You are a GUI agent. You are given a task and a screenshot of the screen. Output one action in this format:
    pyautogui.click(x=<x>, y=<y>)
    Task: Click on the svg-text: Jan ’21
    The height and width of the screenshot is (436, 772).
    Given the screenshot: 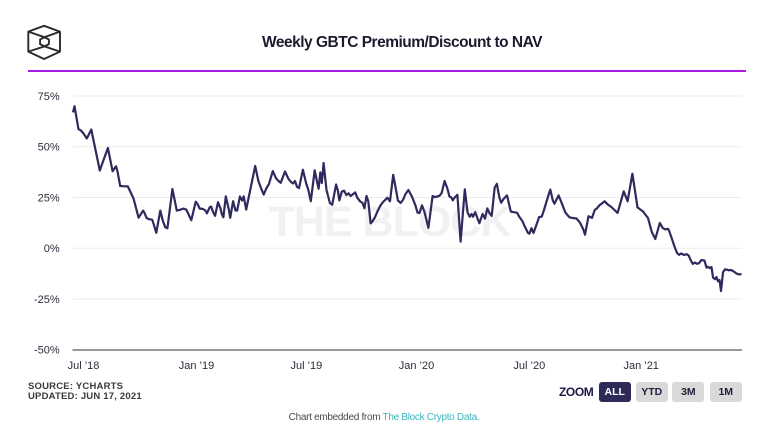 What is the action you would take?
    pyautogui.click(x=640, y=366)
    